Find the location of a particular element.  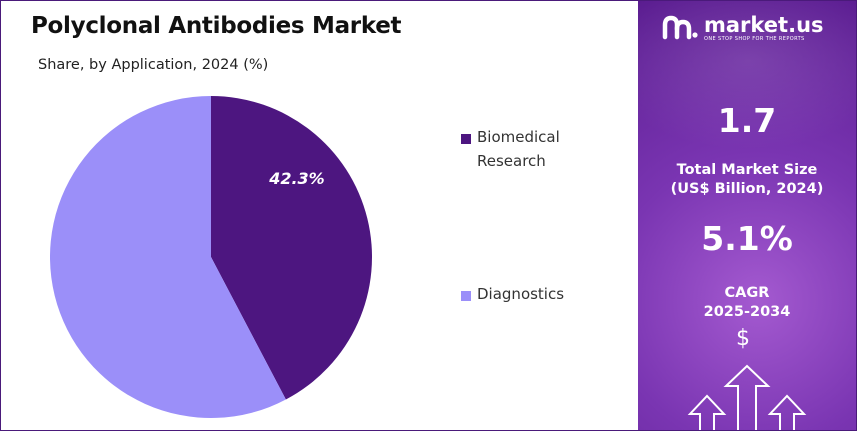

brand-tagline: ONE STOP SHOP FOR THE REPORTS is located at coordinates (754, 38).